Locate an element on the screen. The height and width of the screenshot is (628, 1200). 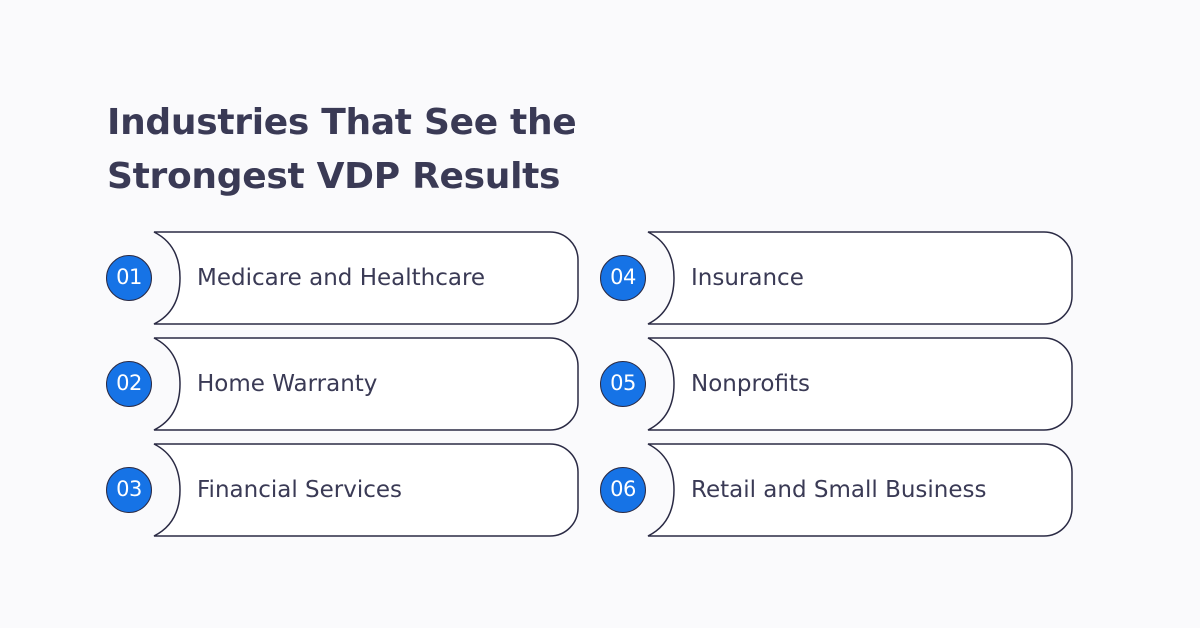
number-badge: 01 is located at coordinates (129, 278).